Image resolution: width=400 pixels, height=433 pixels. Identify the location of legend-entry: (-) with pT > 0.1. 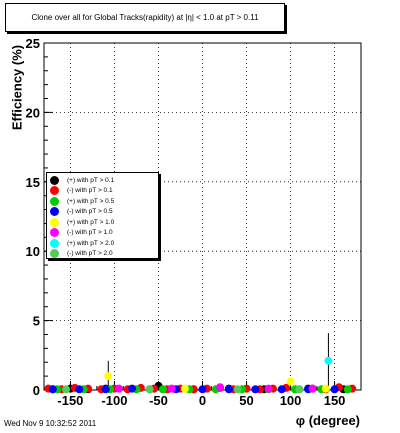
(102, 191).